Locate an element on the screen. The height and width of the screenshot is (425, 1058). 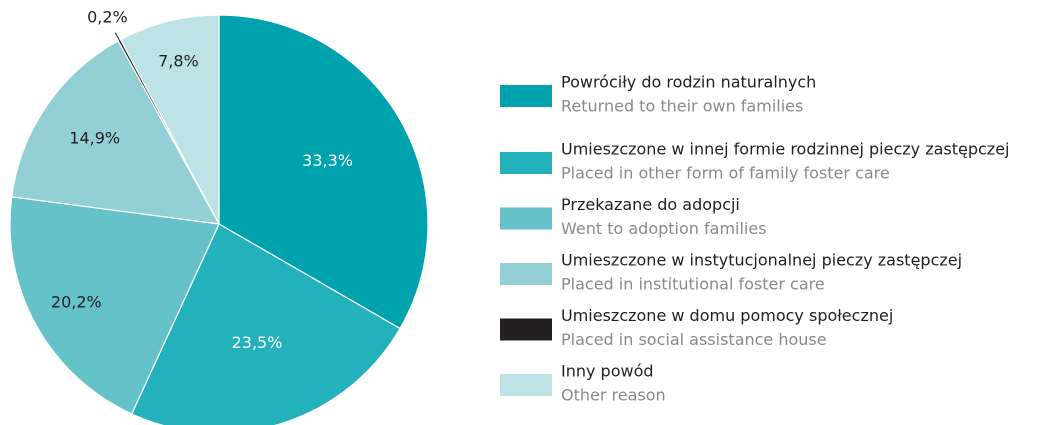
legend-label-en: Returned to their own families is located at coordinates (682, 106).